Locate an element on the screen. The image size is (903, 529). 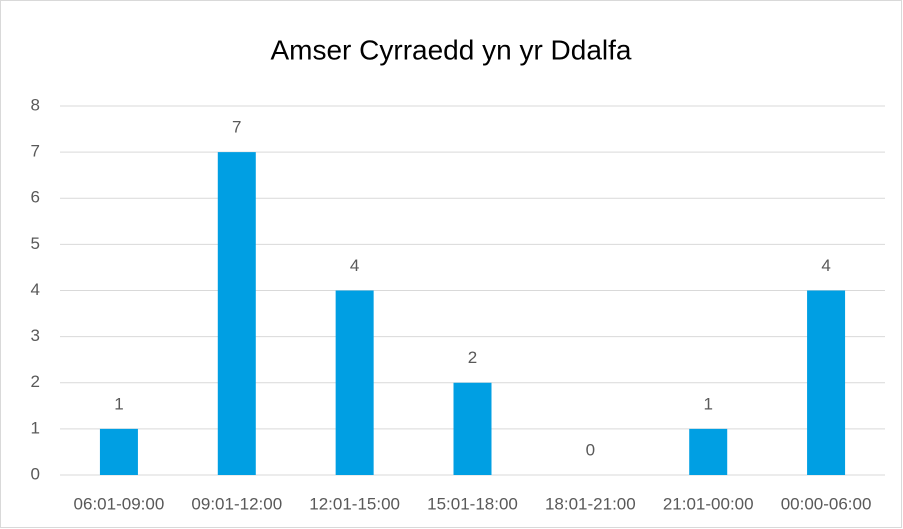
y-tick-label: 0 is located at coordinates (35, 473).